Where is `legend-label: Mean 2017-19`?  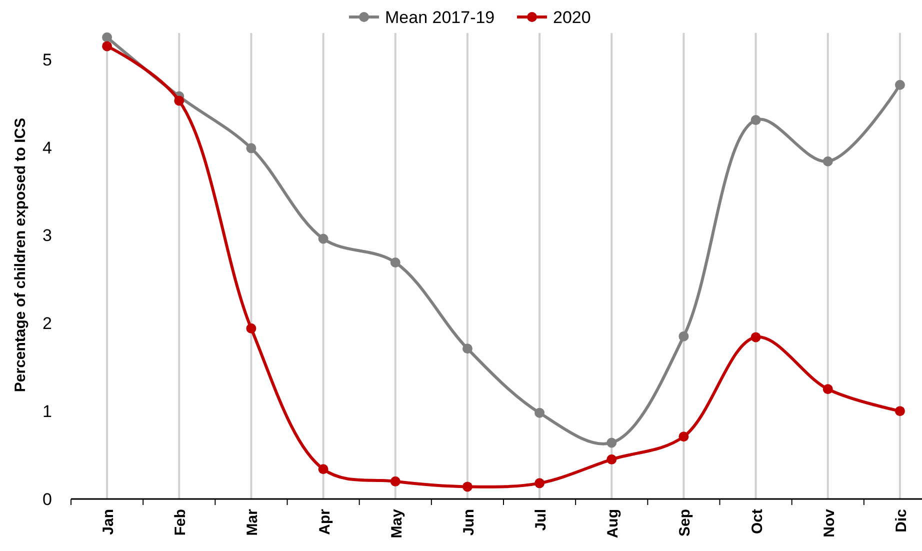 legend-label: Mean 2017-19 is located at coordinates (440, 17).